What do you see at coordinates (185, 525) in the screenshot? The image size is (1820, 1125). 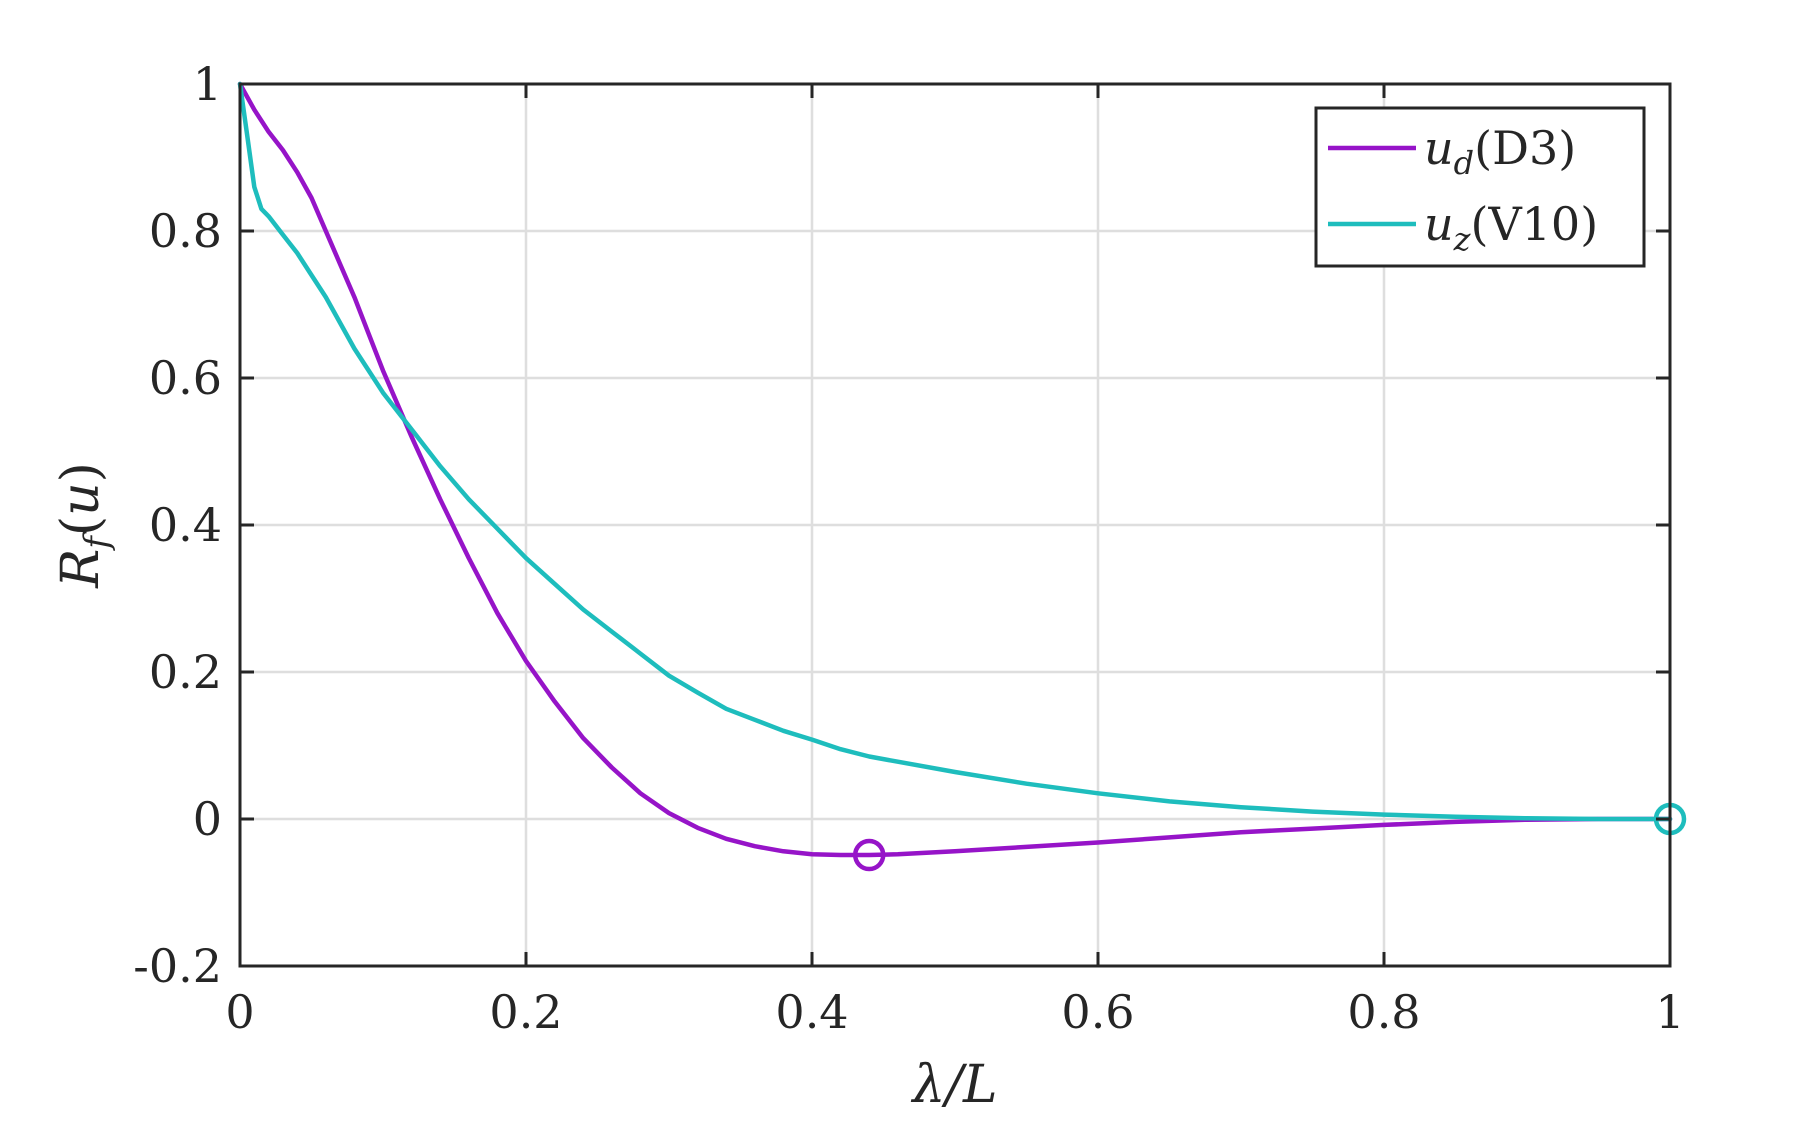 I see `y-tick-label: 0.4` at bounding box center [185, 525].